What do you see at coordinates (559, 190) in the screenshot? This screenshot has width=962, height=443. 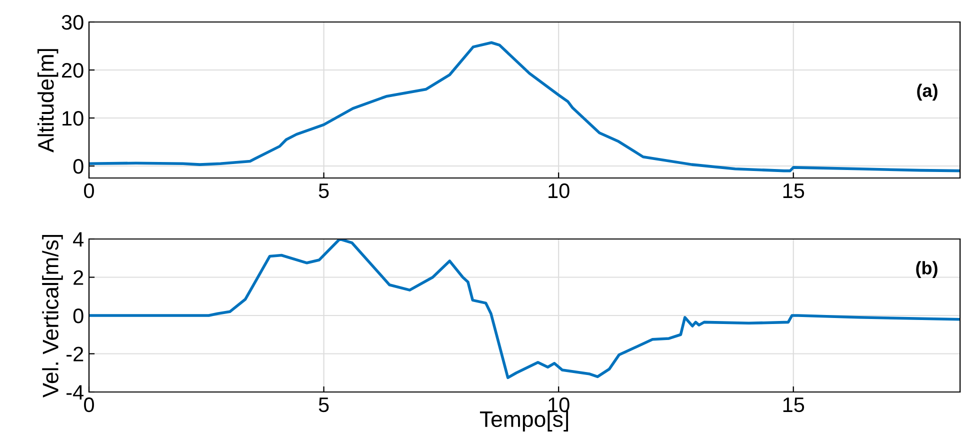 I see `x-tick-label: 10` at bounding box center [559, 190].